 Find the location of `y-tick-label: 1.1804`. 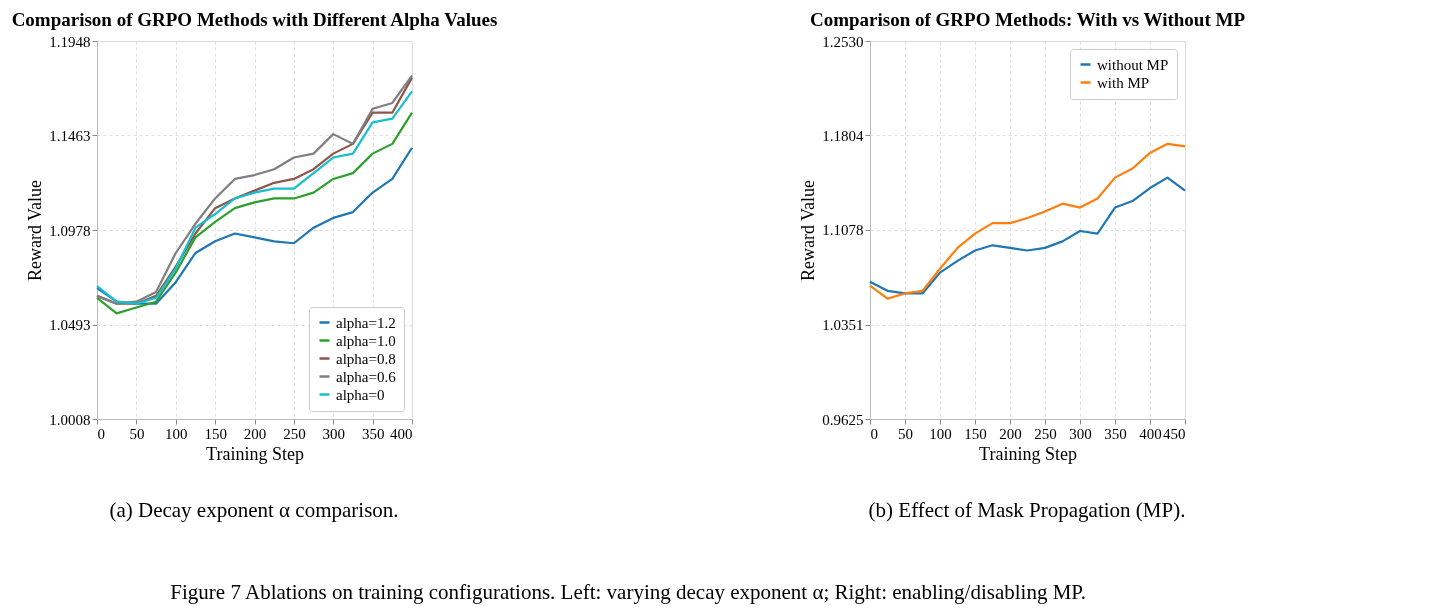

y-tick-label: 1.1804 is located at coordinates (843, 135).